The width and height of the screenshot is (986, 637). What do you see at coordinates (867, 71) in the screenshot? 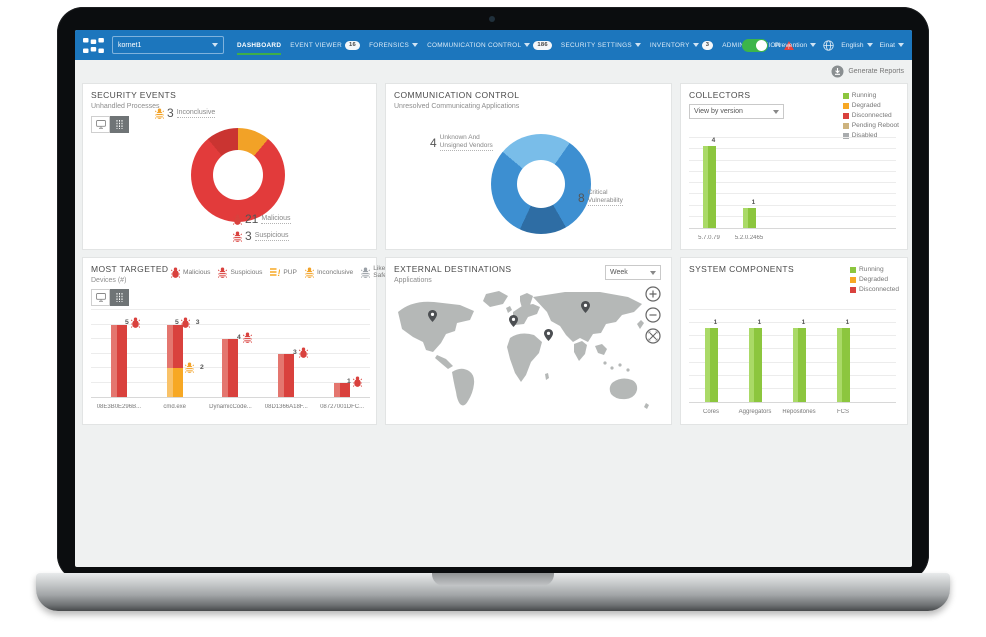
I see `generate-reports-button: Generate Reports` at bounding box center [867, 71].